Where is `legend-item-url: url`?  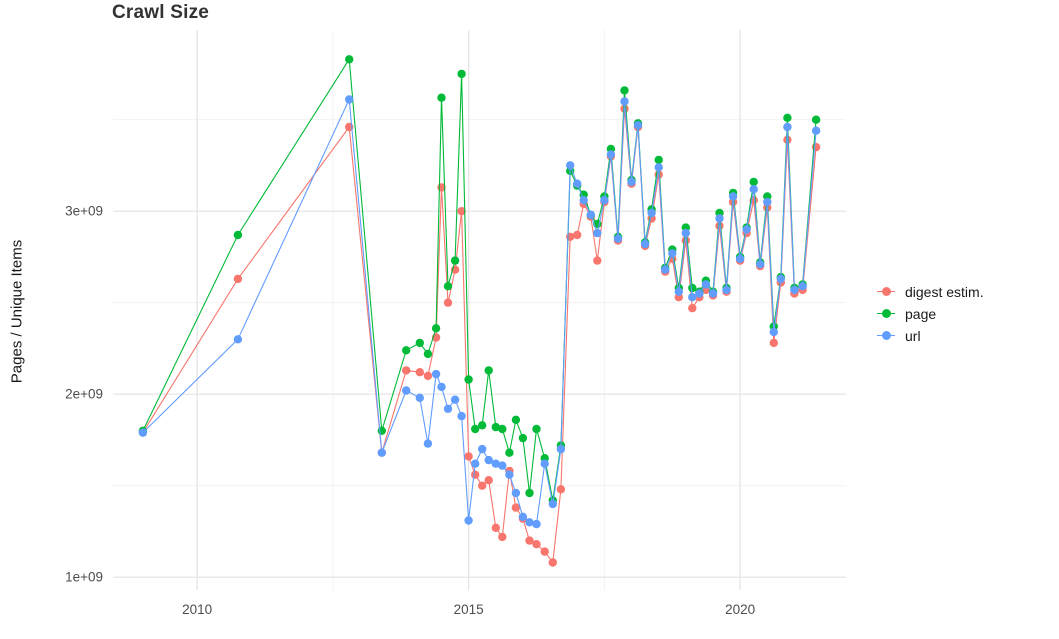 legend-item-url: url is located at coordinates (930, 335).